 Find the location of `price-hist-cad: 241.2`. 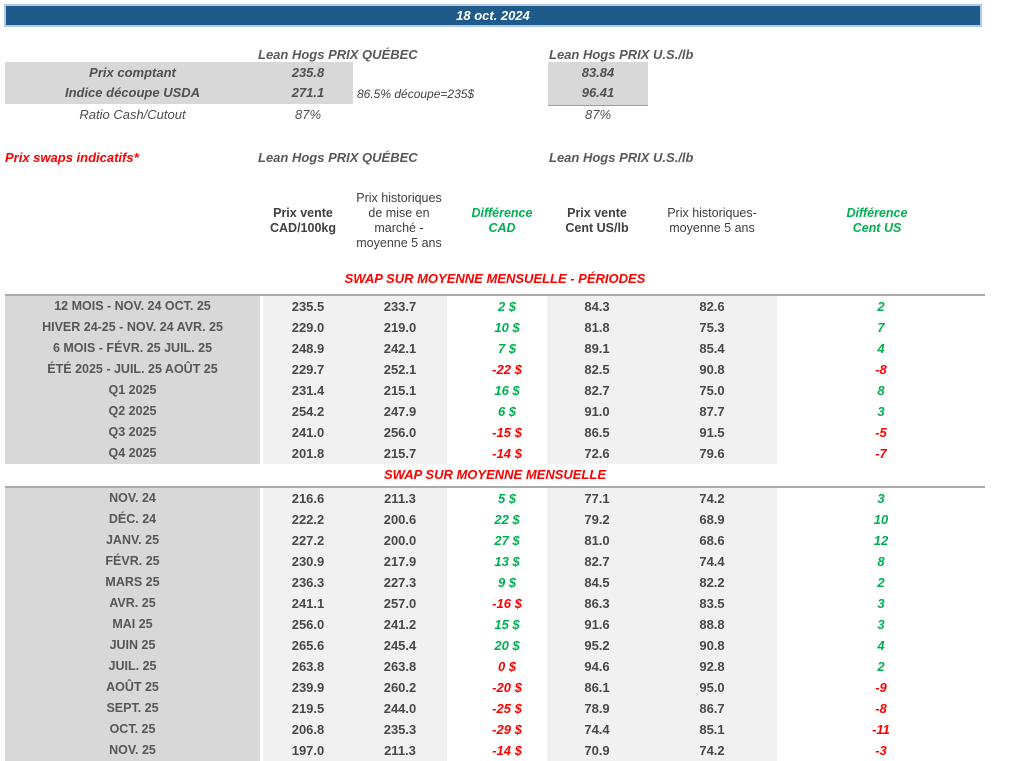

price-hist-cad: 241.2 is located at coordinates (400, 624).